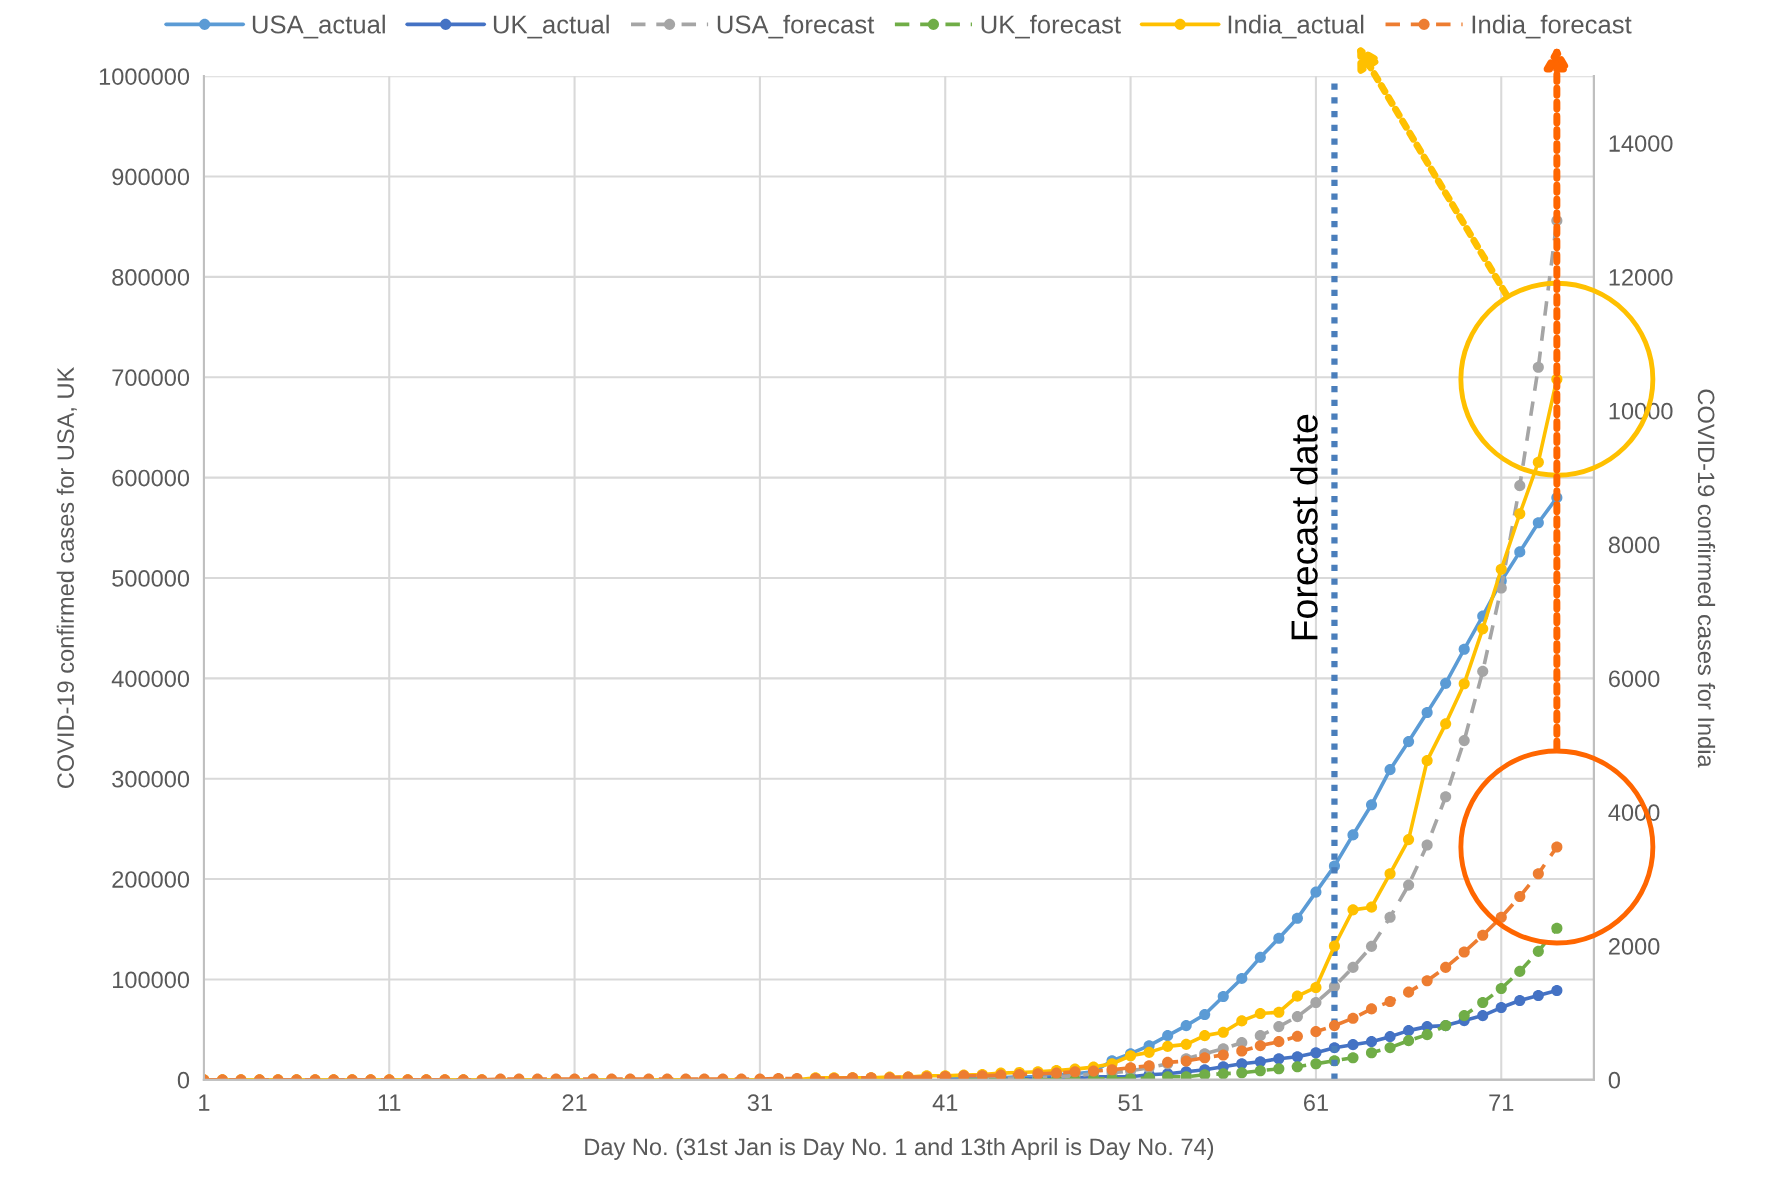 The width and height of the screenshot is (1773, 1190). What do you see at coordinates (144, 76) in the screenshot?
I see `y-tick-label: 1000000` at bounding box center [144, 76].